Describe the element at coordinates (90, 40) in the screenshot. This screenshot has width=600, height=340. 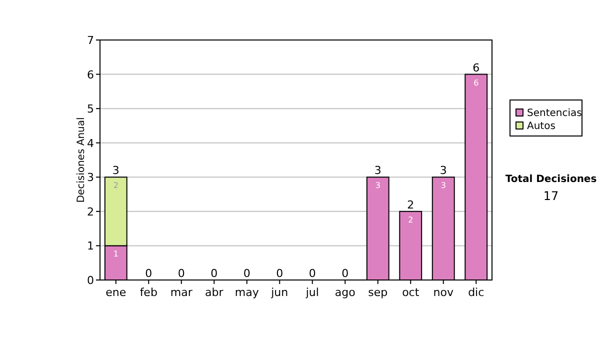
I see `y-tick-label: 7` at that location.